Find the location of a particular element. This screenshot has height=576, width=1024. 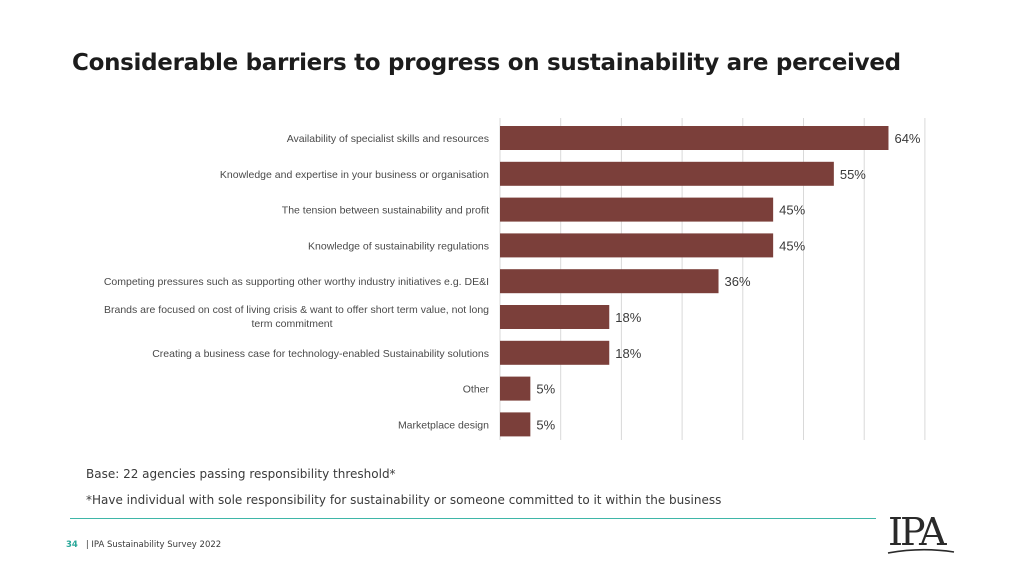

data-label: 36% is located at coordinates (738, 281).